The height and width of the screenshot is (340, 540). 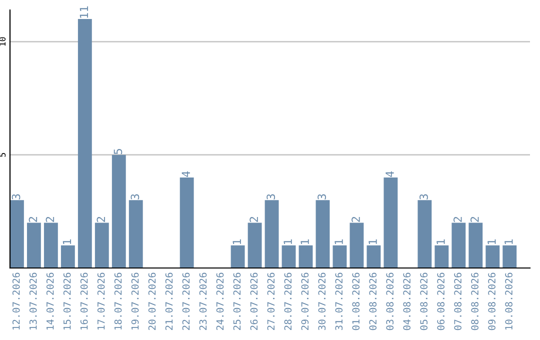 What do you see at coordinates (118, 301) in the screenshot?
I see `x-tick-label: 18.07.2026` at bounding box center [118, 301].